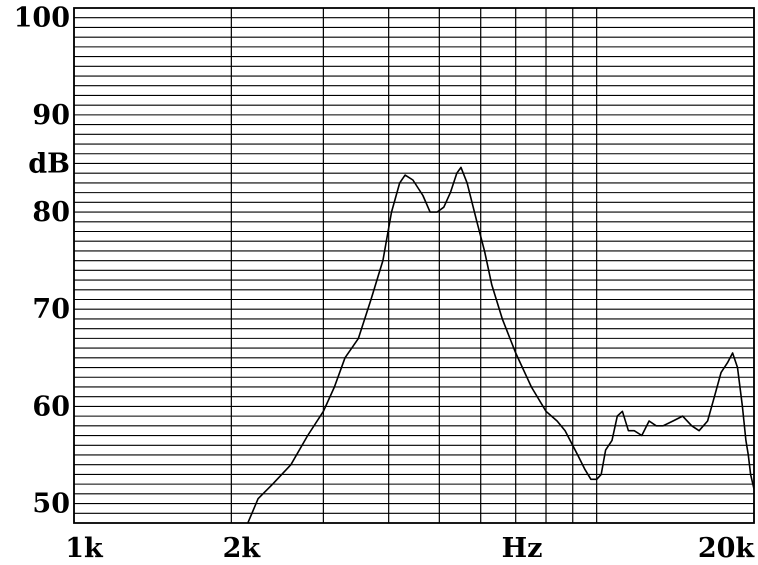 The width and height of the screenshot is (758, 565). Describe the element at coordinates (49, 163) in the screenshot. I see `y-unit-label: dB` at that location.